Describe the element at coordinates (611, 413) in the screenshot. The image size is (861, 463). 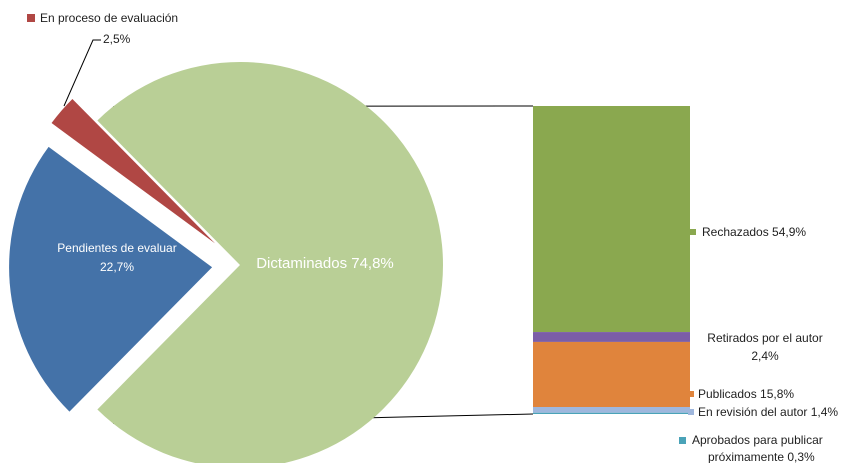
I see `bar-segment-aprobados` at that location.